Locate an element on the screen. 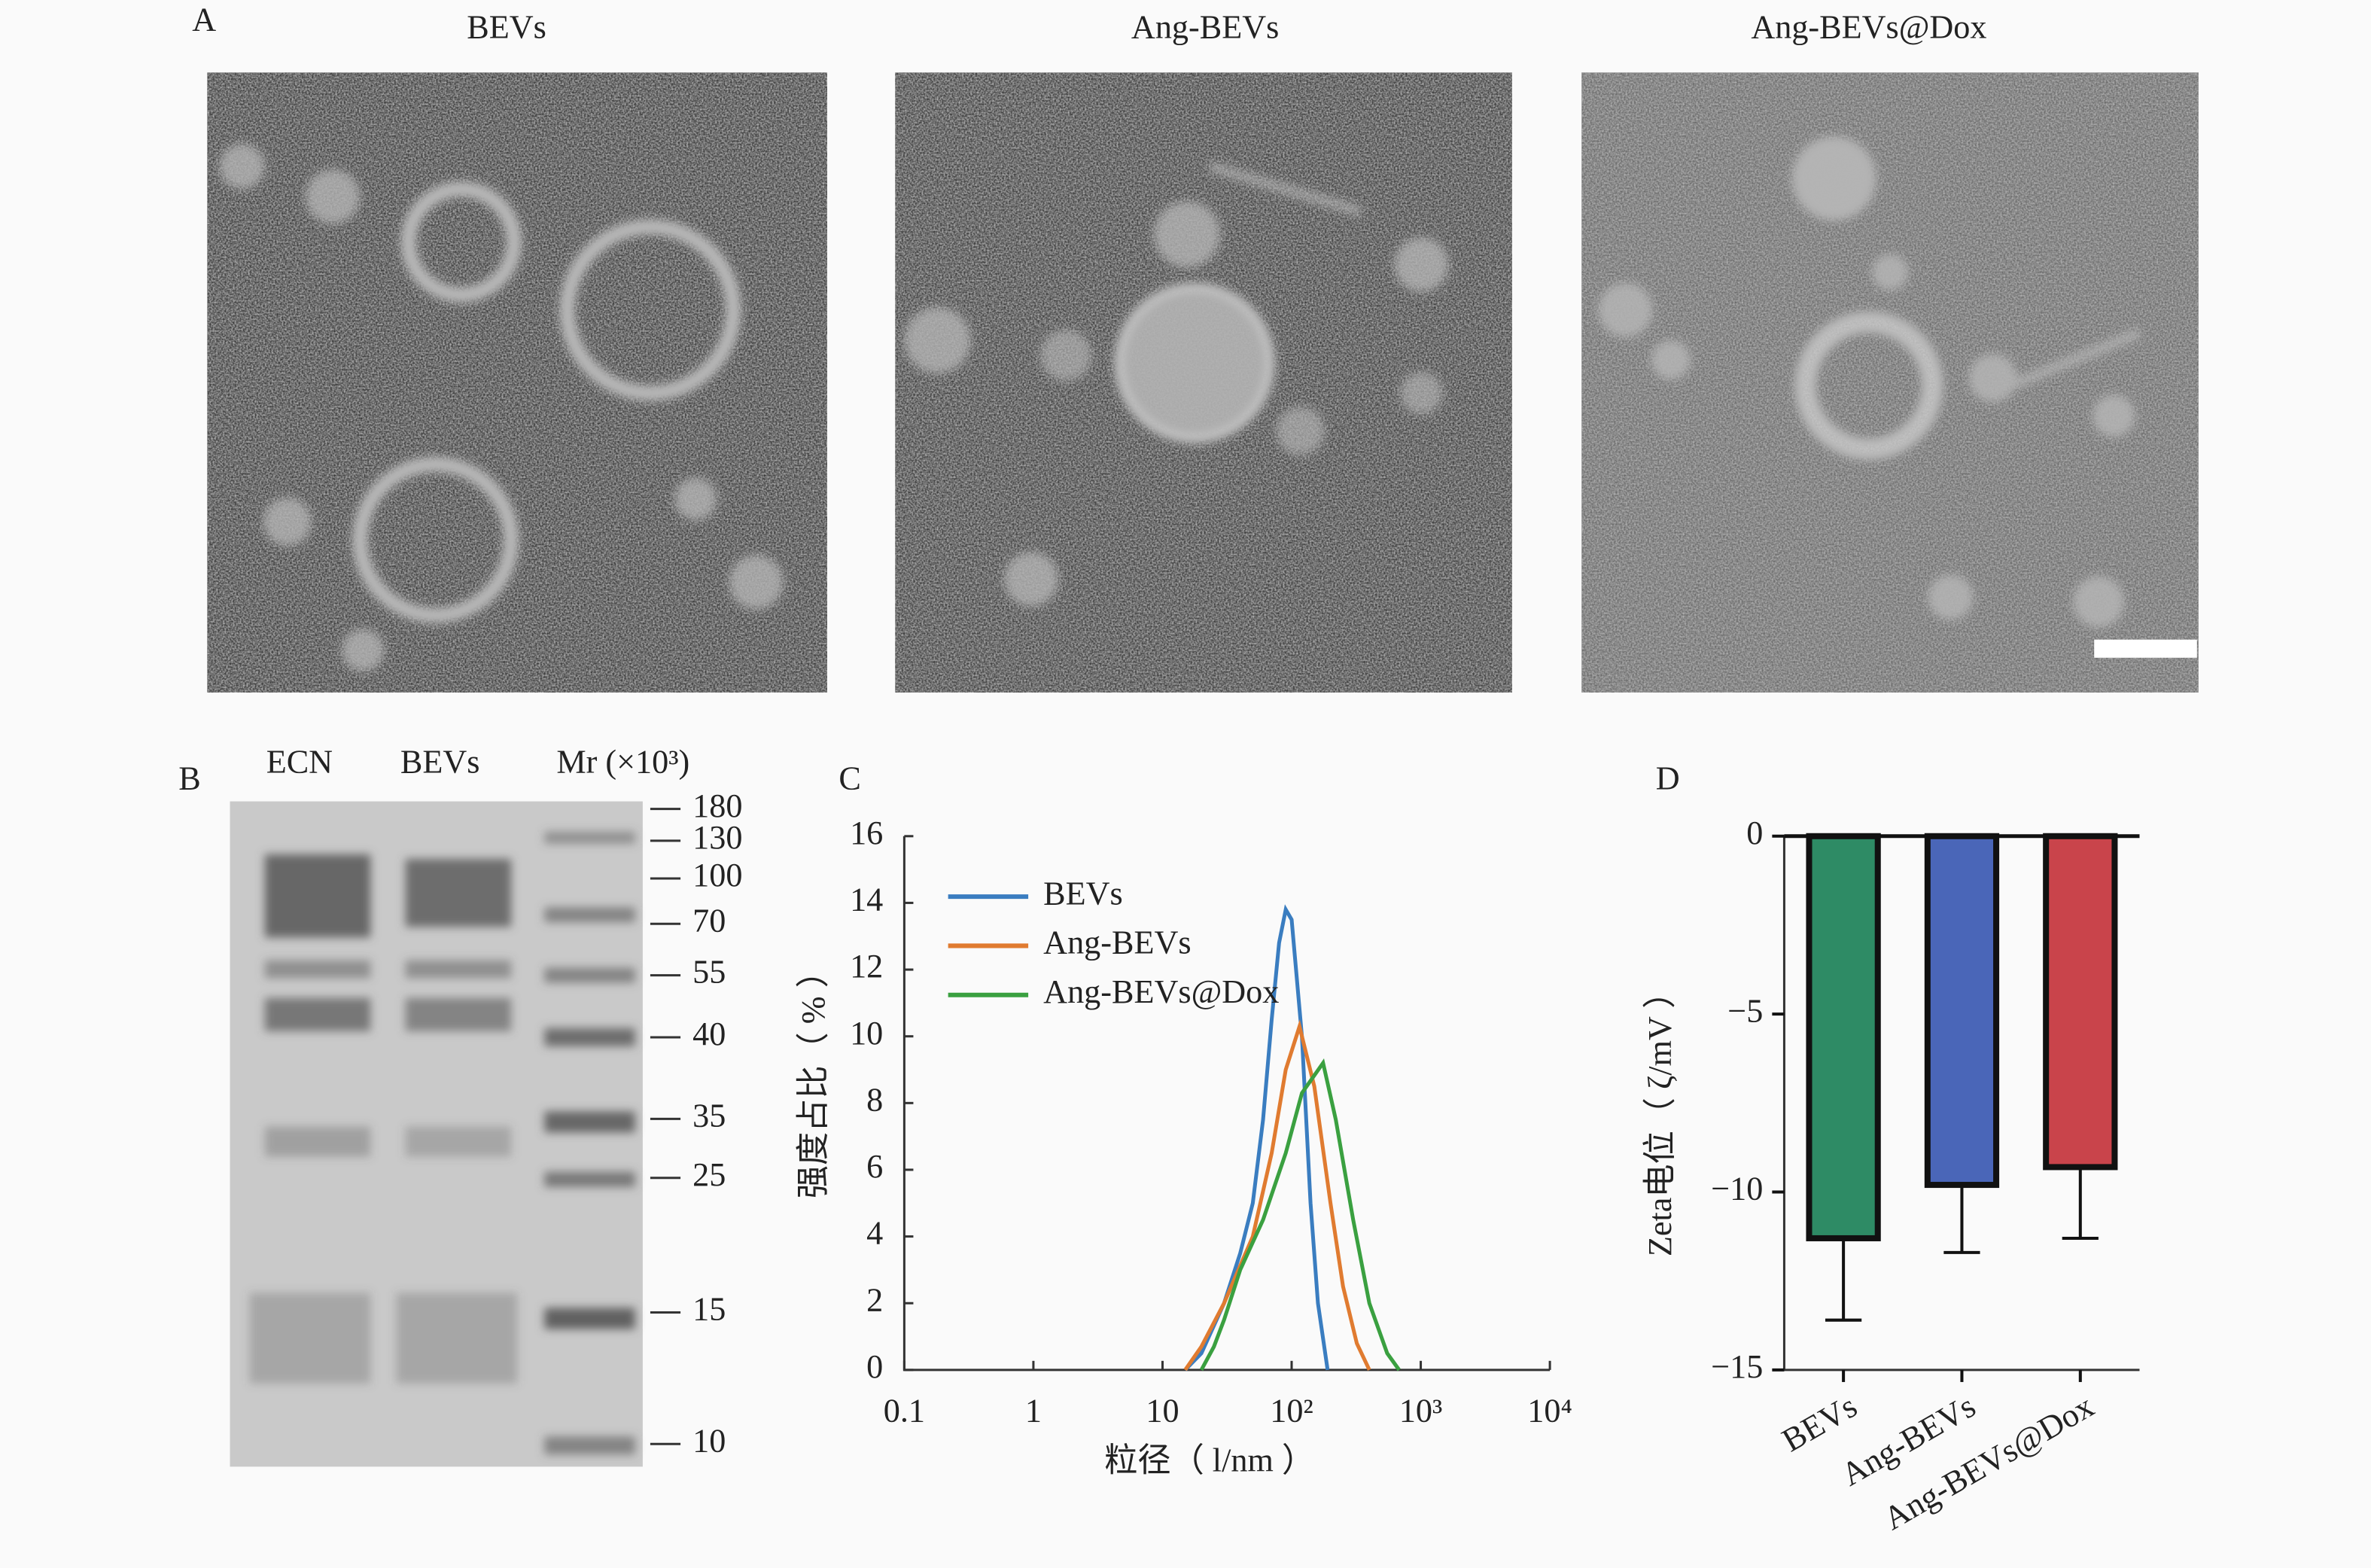  x-axis-label: 粒径（ l/nm ） is located at coordinates (1209, 1460).